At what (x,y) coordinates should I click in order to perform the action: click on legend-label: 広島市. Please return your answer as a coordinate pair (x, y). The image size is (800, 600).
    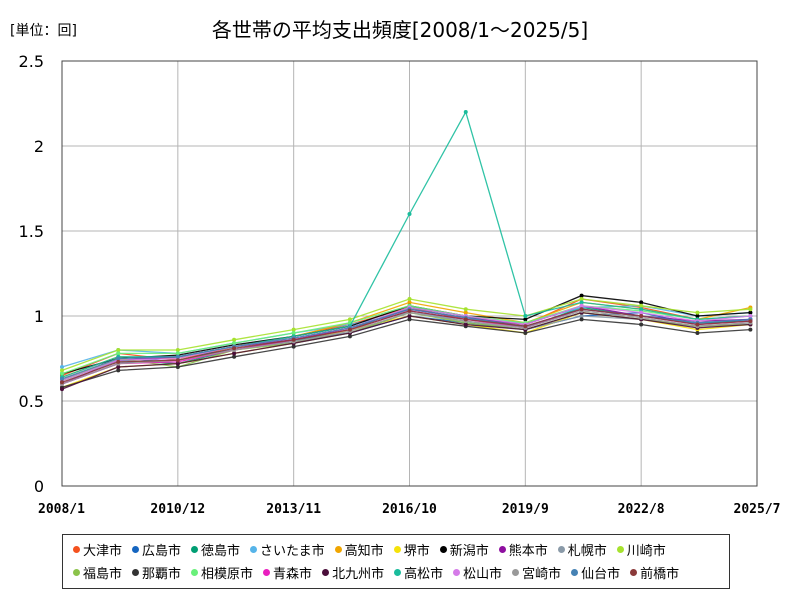
    Looking at the image, I should click on (162, 551).